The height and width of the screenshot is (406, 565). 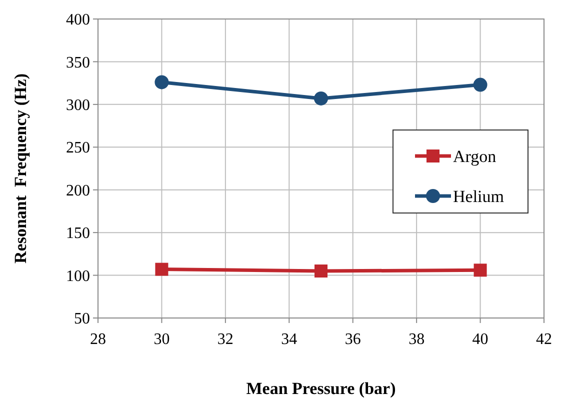 What do you see at coordinates (78, 191) in the screenshot?
I see `y-tick-label: 200` at bounding box center [78, 191].